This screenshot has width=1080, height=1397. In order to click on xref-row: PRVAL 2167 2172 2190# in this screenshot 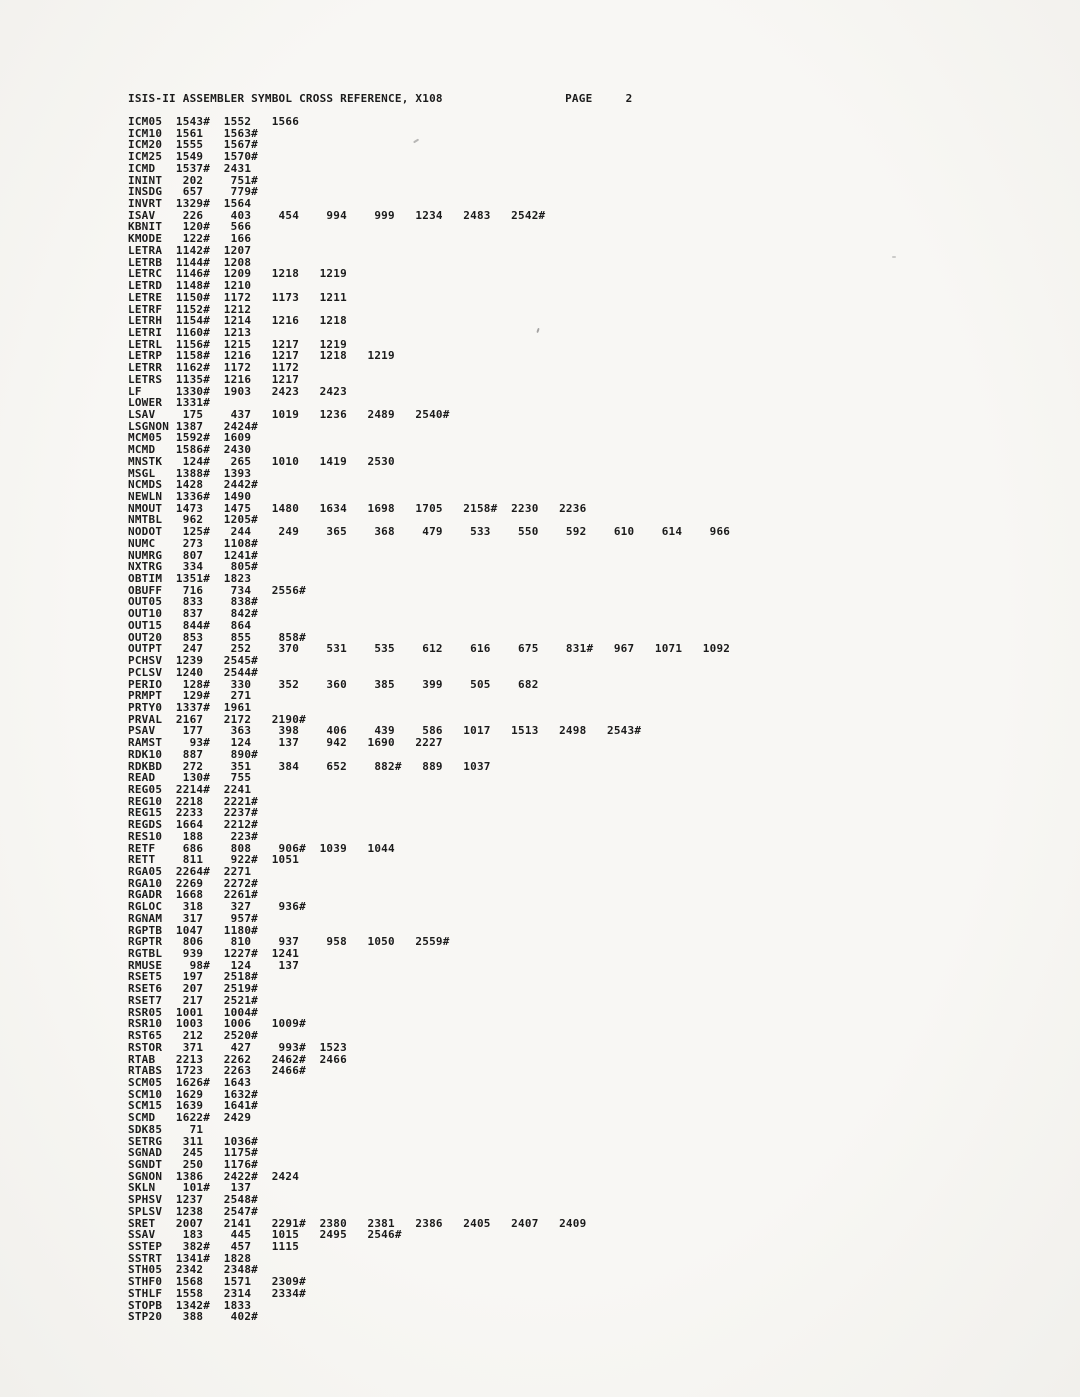, I will do `click(220, 719)`.